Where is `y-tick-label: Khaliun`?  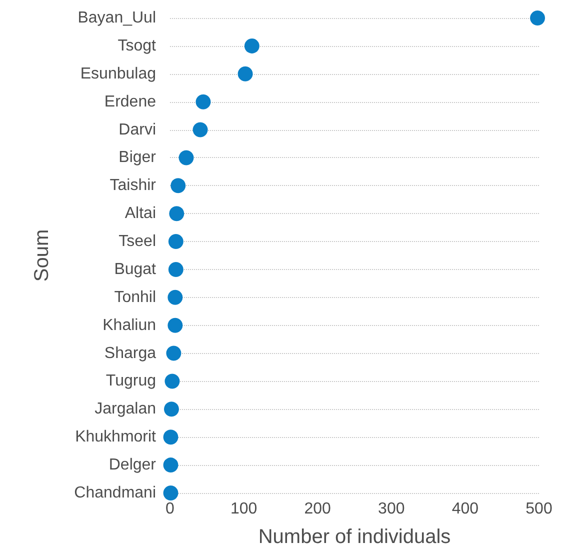 y-tick-label: Khaliun is located at coordinates (129, 325).